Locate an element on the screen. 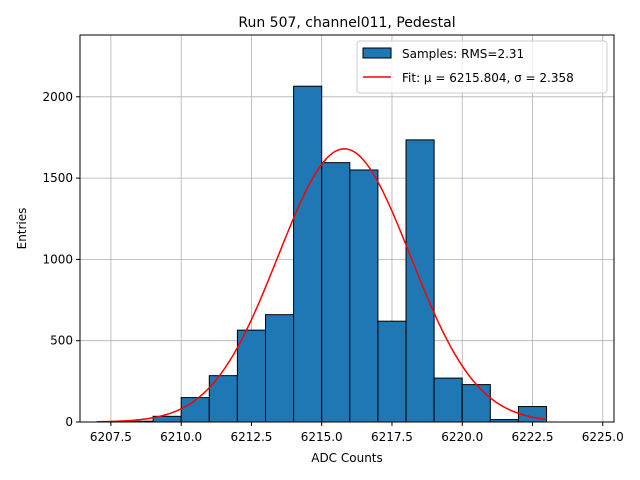 The width and height of the screenshot is (640, 480). x-tick-label: 6210.0 is located at coordinates (181, 437).